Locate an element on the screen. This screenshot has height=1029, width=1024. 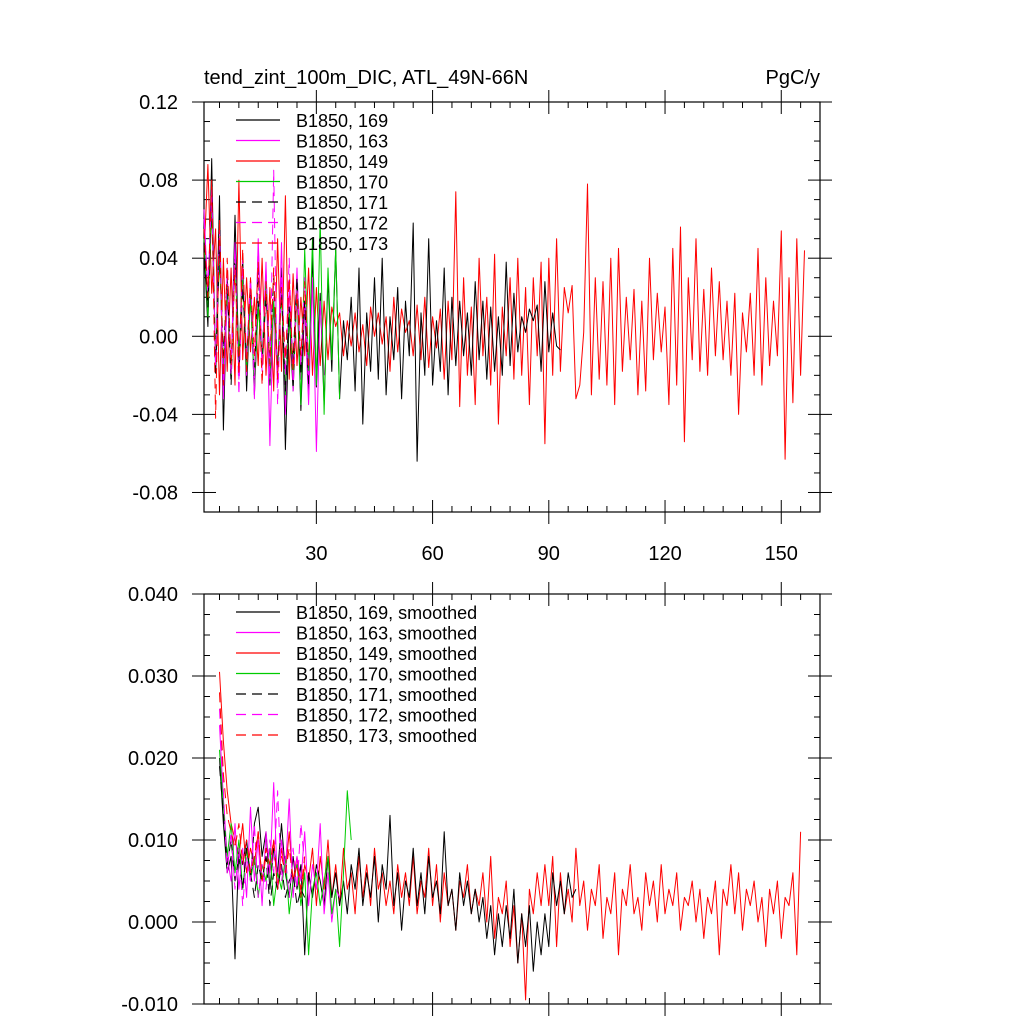
y-tick-label: -0.04 is located at coordinates (155, 415).